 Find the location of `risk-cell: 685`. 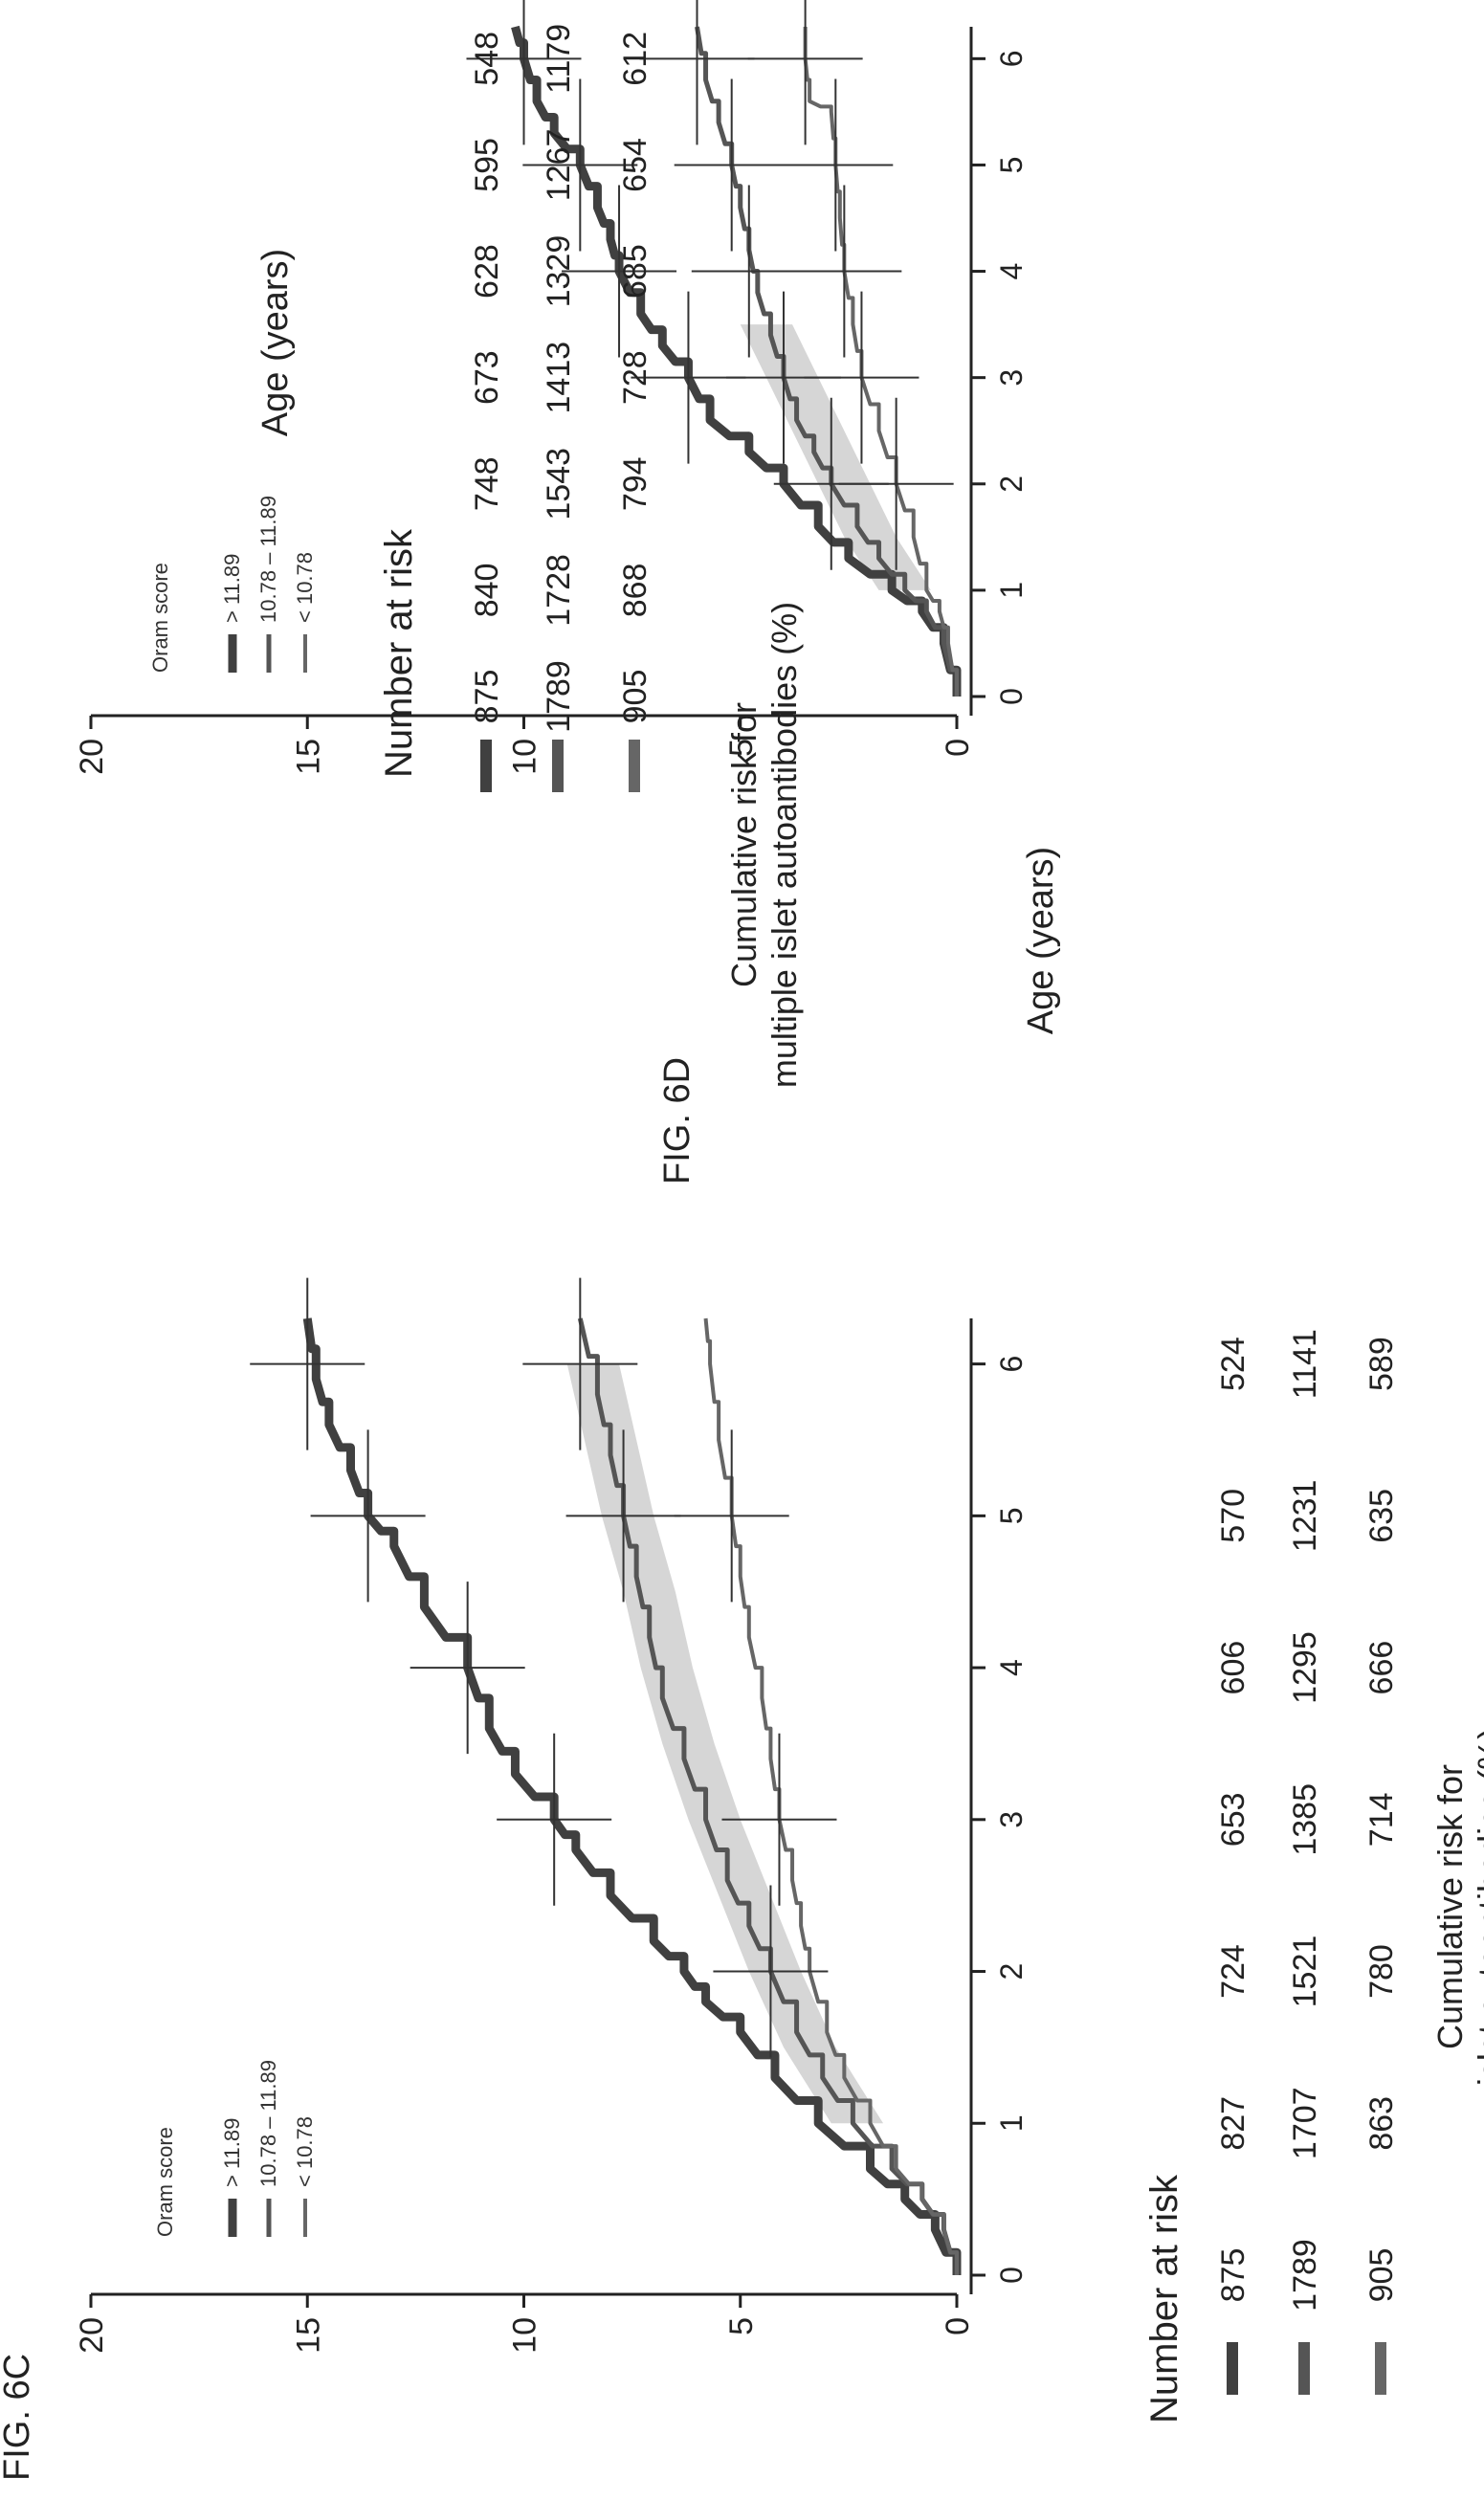

risk-cell: 685 is located at coordinates (635, 271).